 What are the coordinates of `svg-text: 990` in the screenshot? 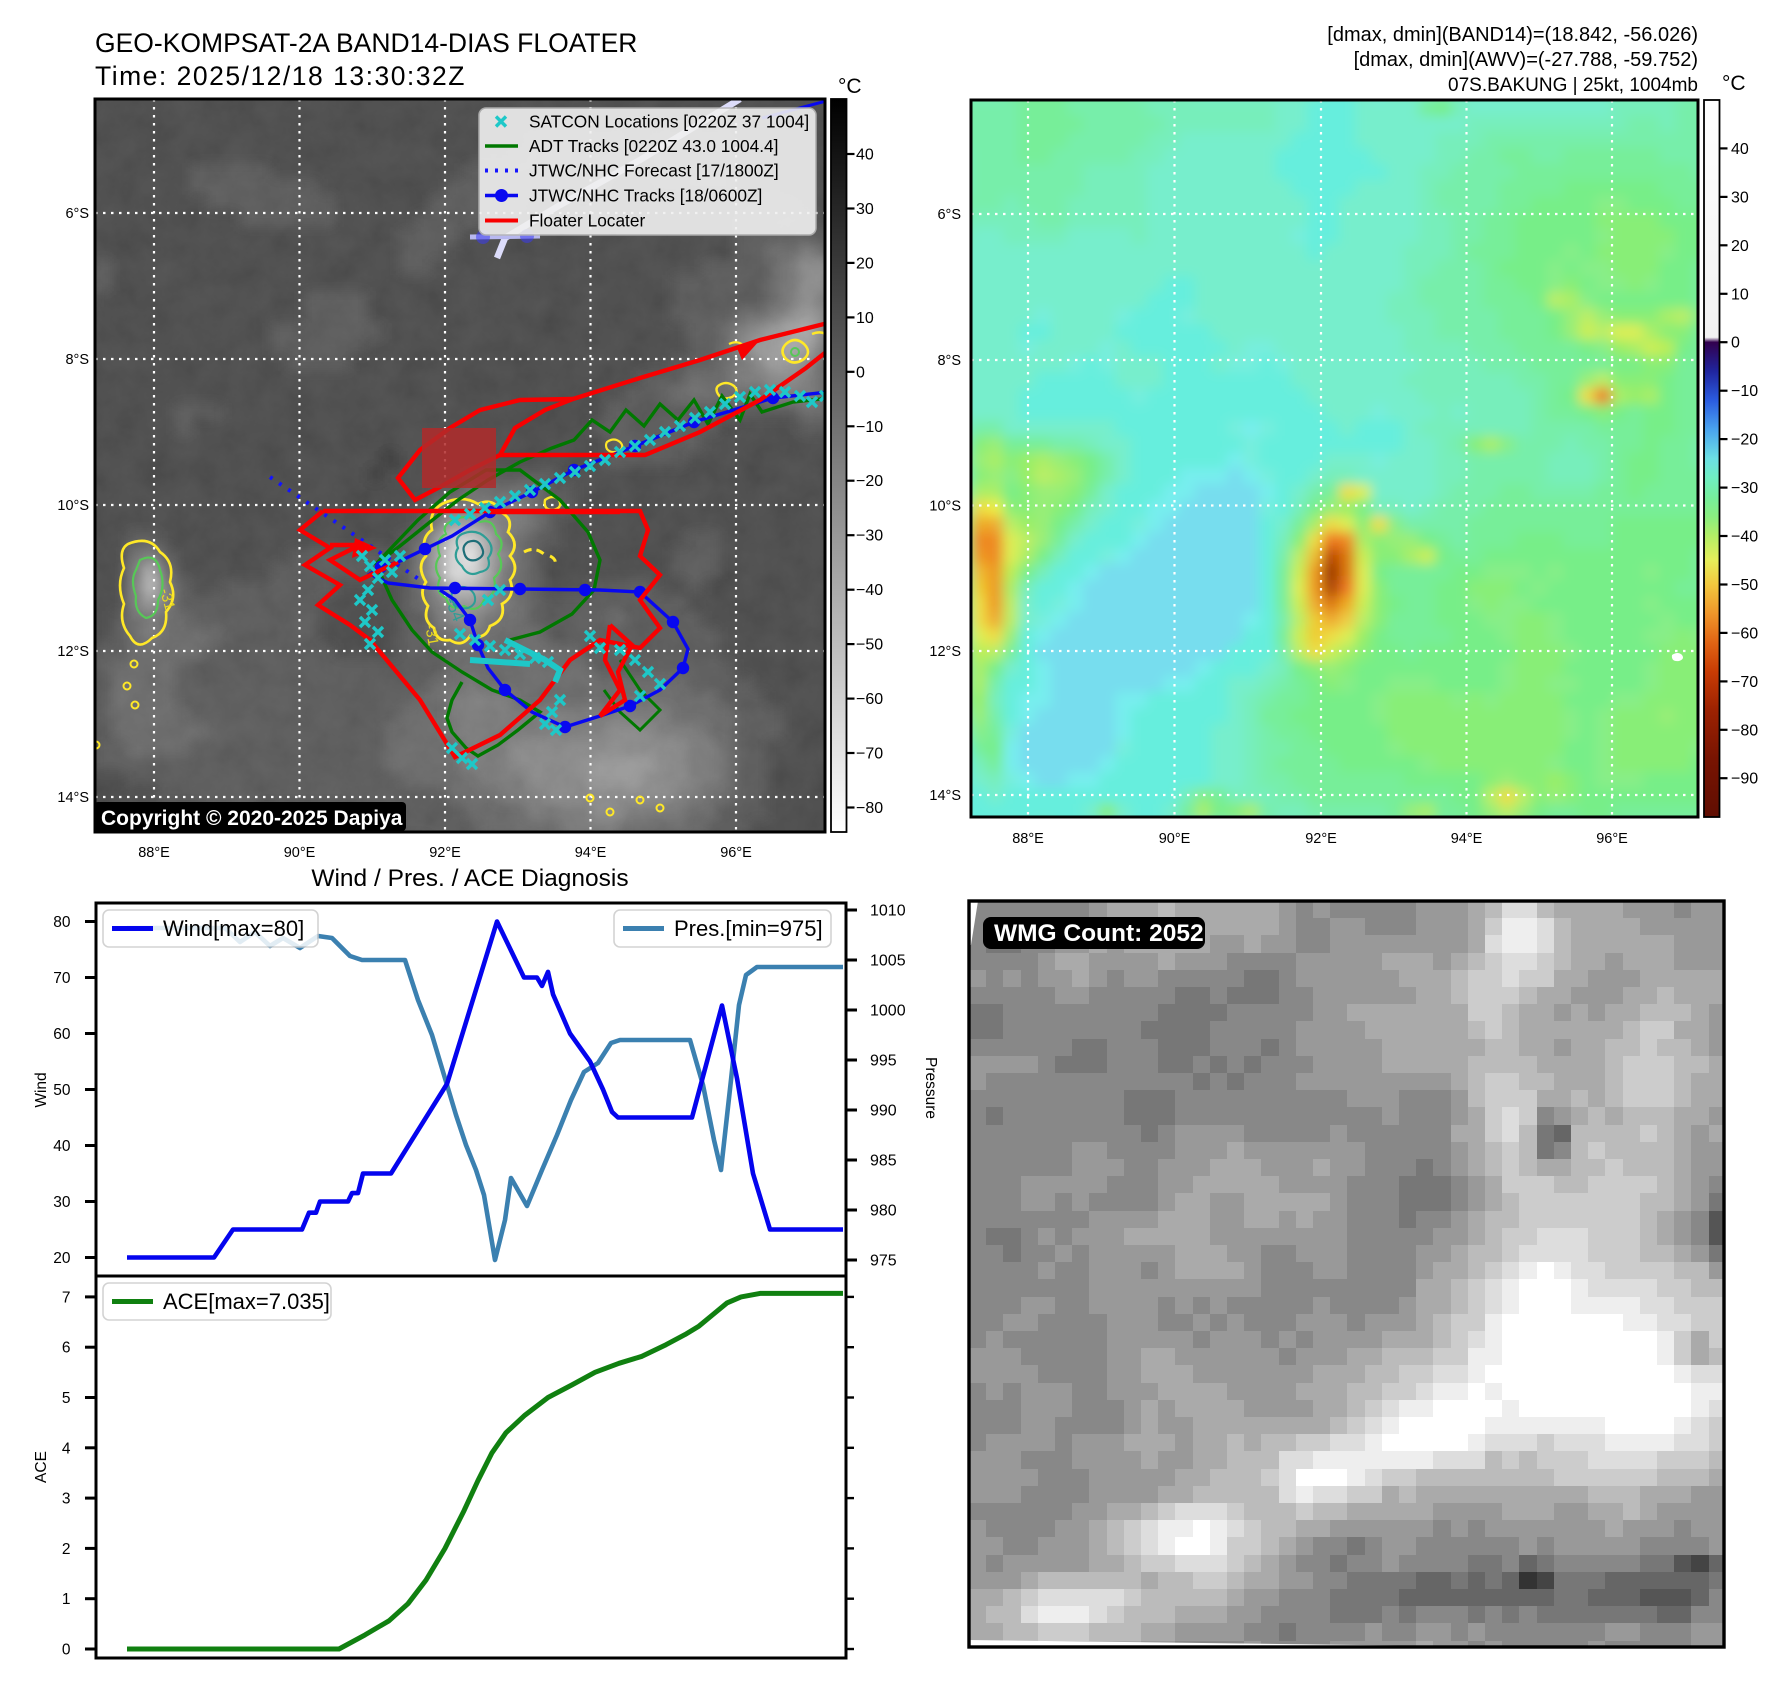 It's located at (883, 1111).